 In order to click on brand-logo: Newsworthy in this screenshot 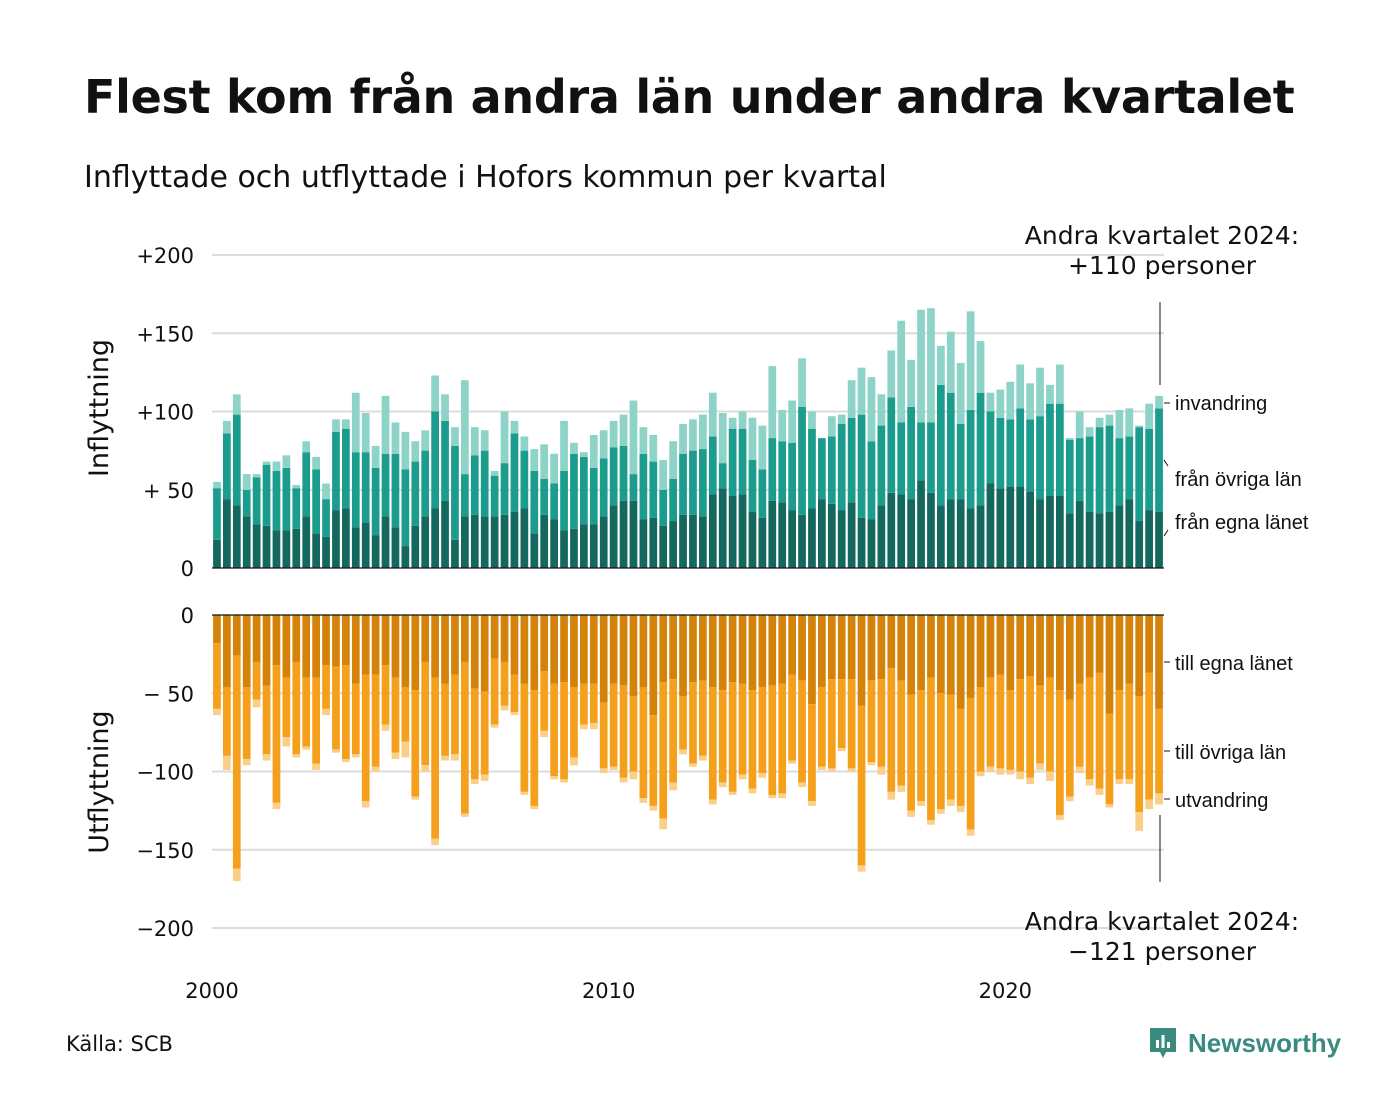, I will do `click(1244, 1043)`.